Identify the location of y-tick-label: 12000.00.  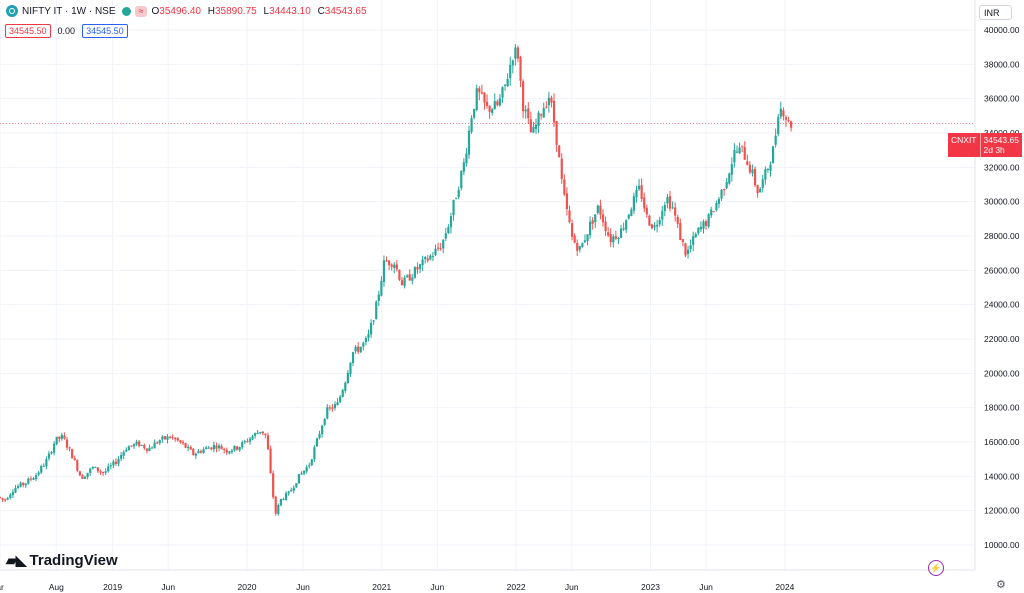
(1002, 511).